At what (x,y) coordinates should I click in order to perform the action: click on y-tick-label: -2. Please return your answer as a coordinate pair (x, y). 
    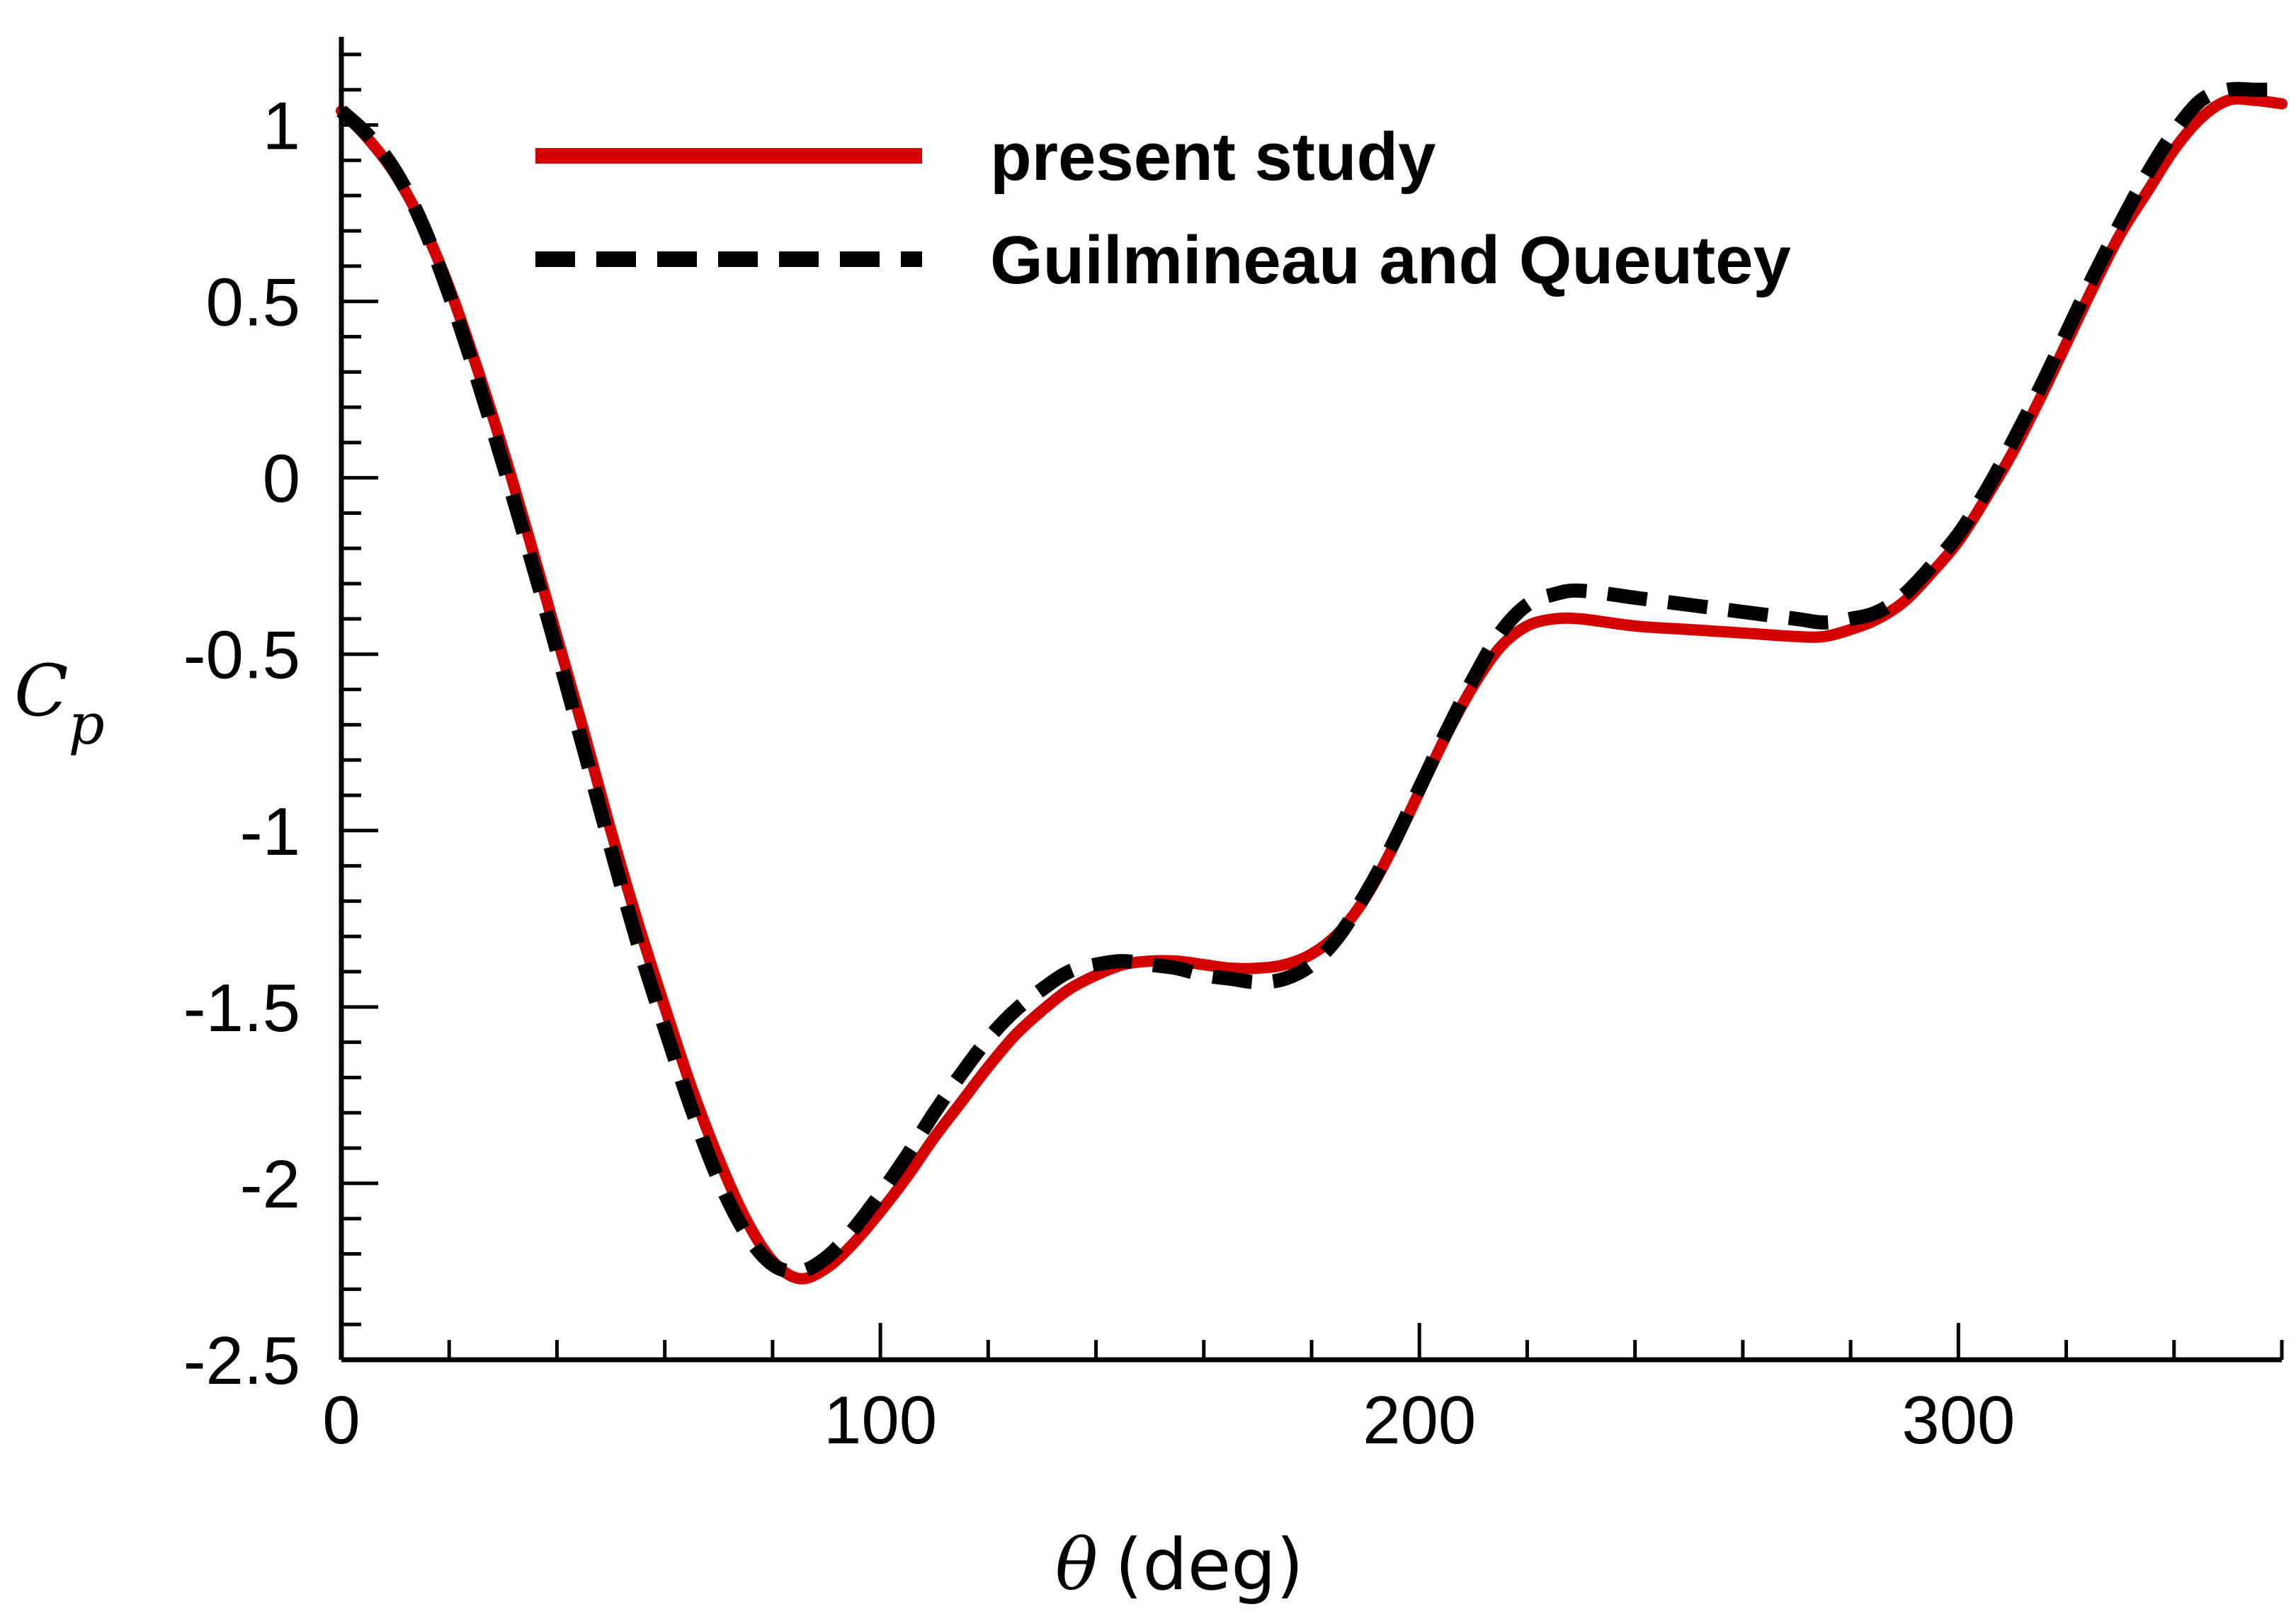
    Looking at the image, I should click on (270, 1184).